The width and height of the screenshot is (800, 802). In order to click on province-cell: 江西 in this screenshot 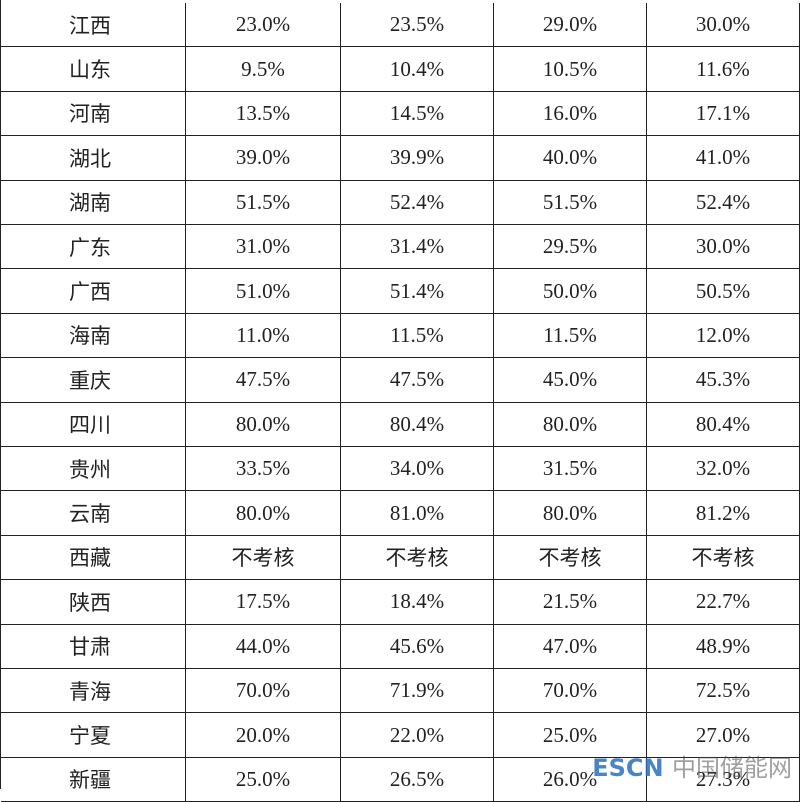, I will do `click(93, 25)`.